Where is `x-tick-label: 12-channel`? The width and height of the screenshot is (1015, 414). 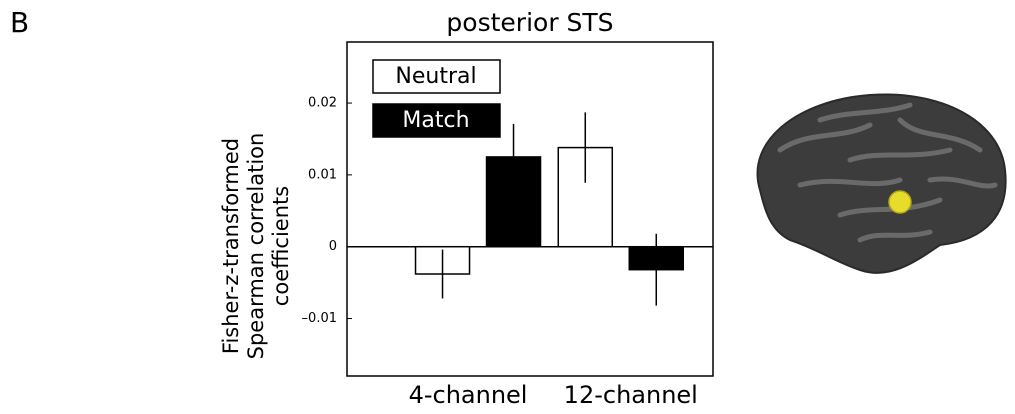
x-tick-label: 12-channel is located at coordinates (631, 395).